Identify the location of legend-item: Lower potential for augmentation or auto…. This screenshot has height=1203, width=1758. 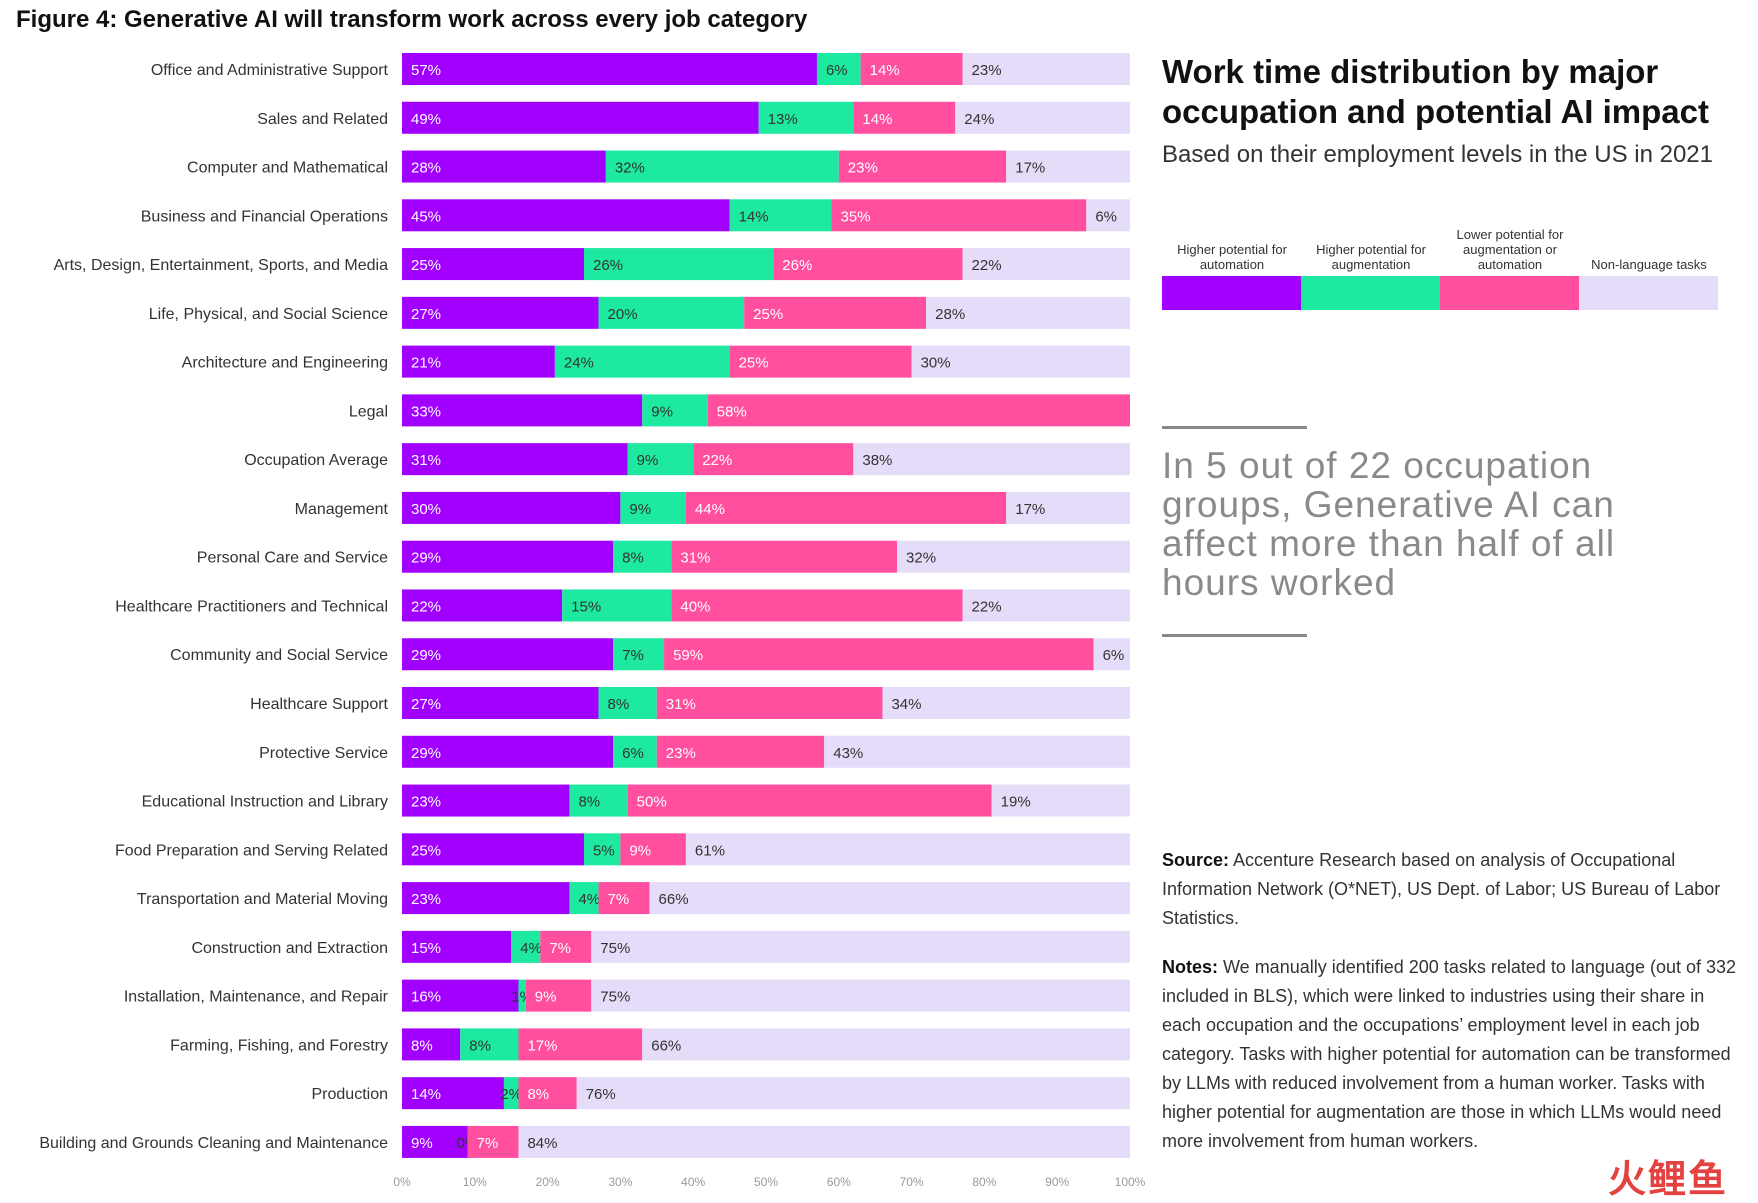
(1510, 265).